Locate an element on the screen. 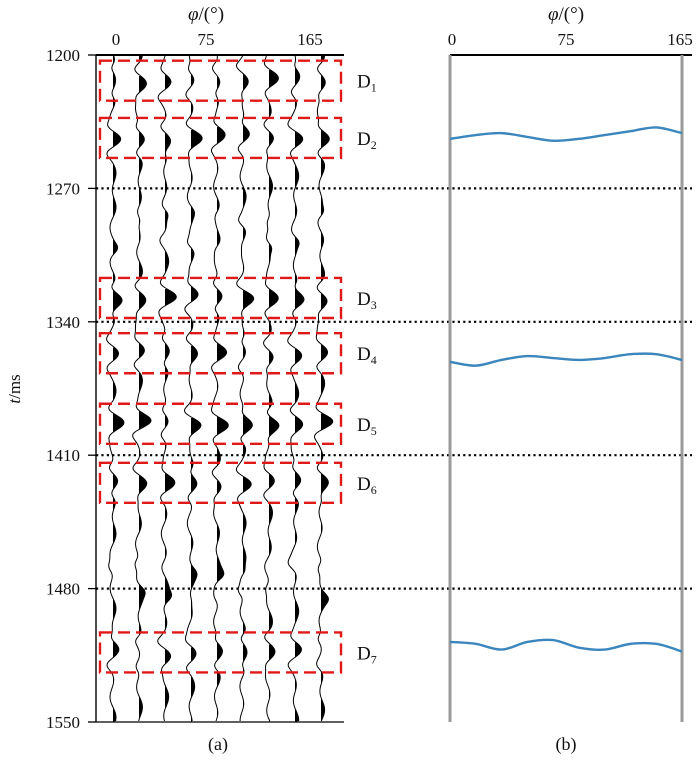  time-window-label-sub: 5 is located at coordinates (374, 431).